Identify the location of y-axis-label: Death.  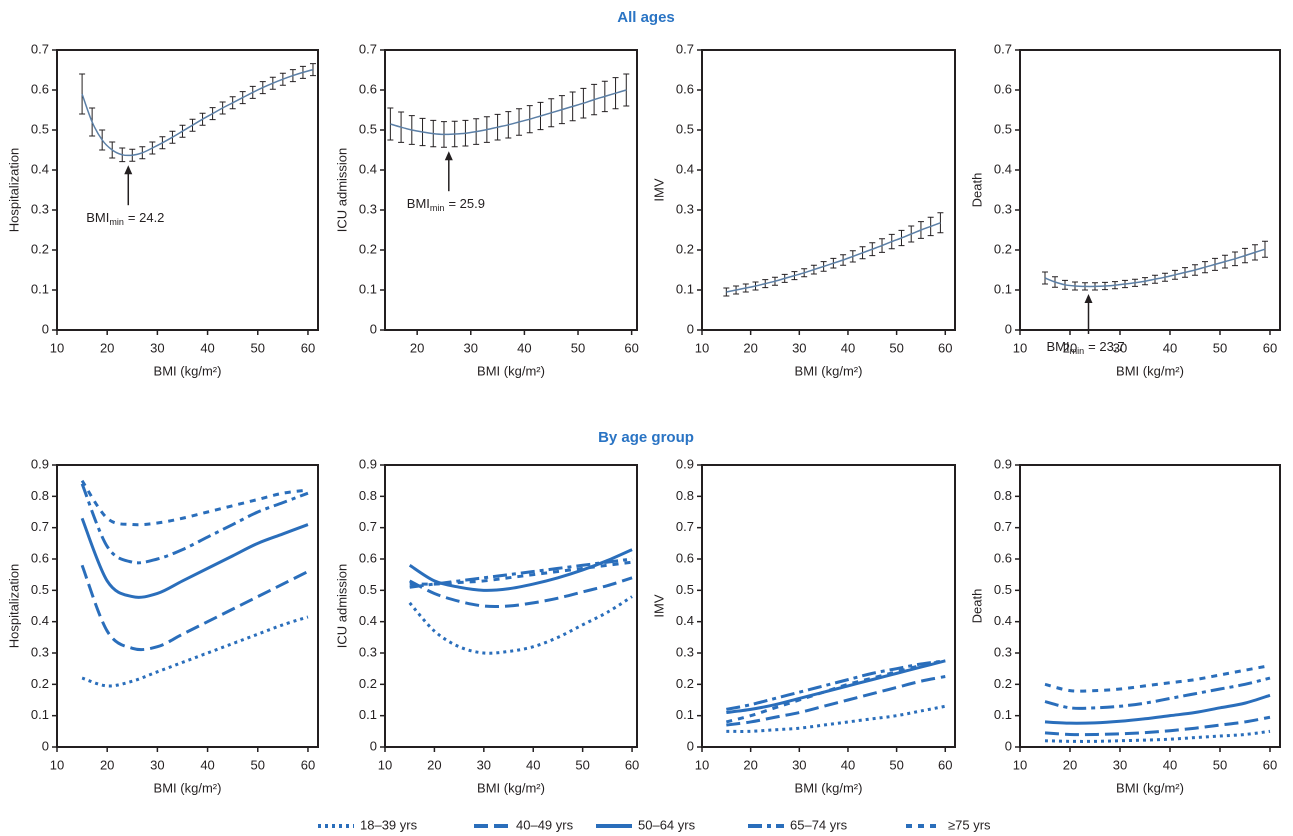
(976, 190).